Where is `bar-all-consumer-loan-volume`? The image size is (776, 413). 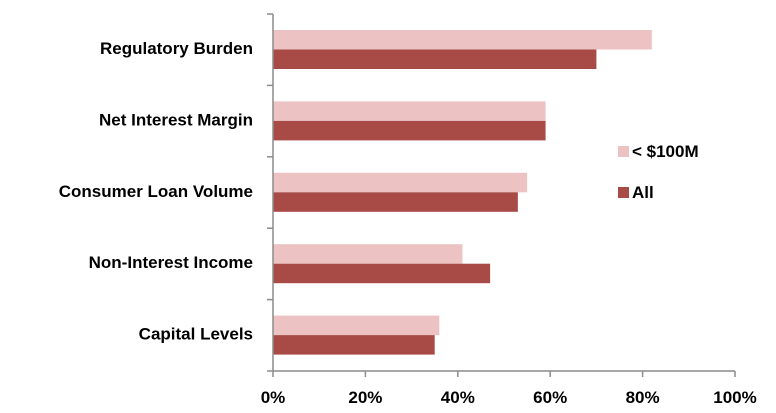 bar-all-consumer-loan-volume is located at coordinates (395, 202).